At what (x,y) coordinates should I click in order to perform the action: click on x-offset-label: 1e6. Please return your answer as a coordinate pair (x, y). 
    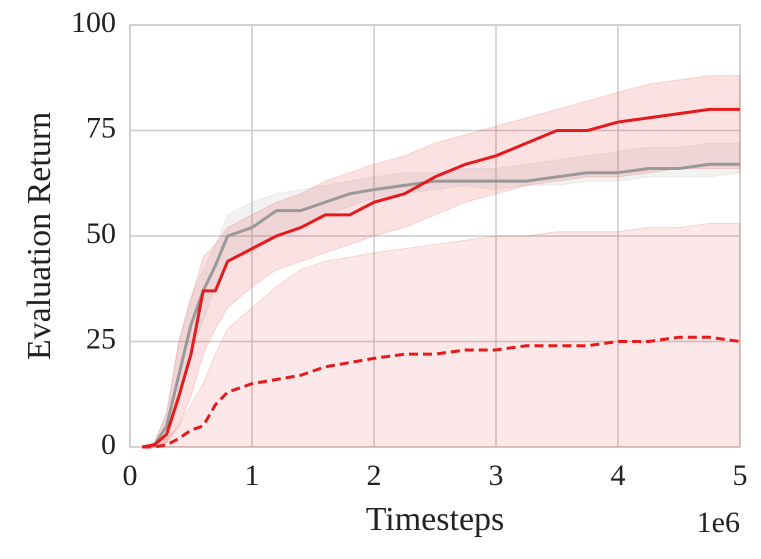
    Looking at the image, I should click on (718, 522).